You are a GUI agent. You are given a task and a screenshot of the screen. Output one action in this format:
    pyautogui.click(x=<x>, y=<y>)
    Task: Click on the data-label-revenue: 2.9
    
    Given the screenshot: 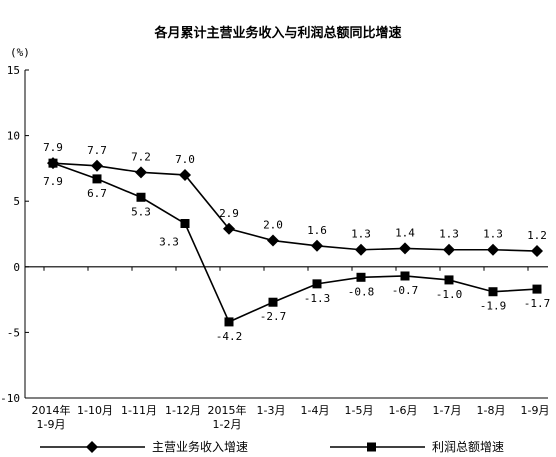 What is the action you would take?
    pyautogui.click(x=229, y=213)
    